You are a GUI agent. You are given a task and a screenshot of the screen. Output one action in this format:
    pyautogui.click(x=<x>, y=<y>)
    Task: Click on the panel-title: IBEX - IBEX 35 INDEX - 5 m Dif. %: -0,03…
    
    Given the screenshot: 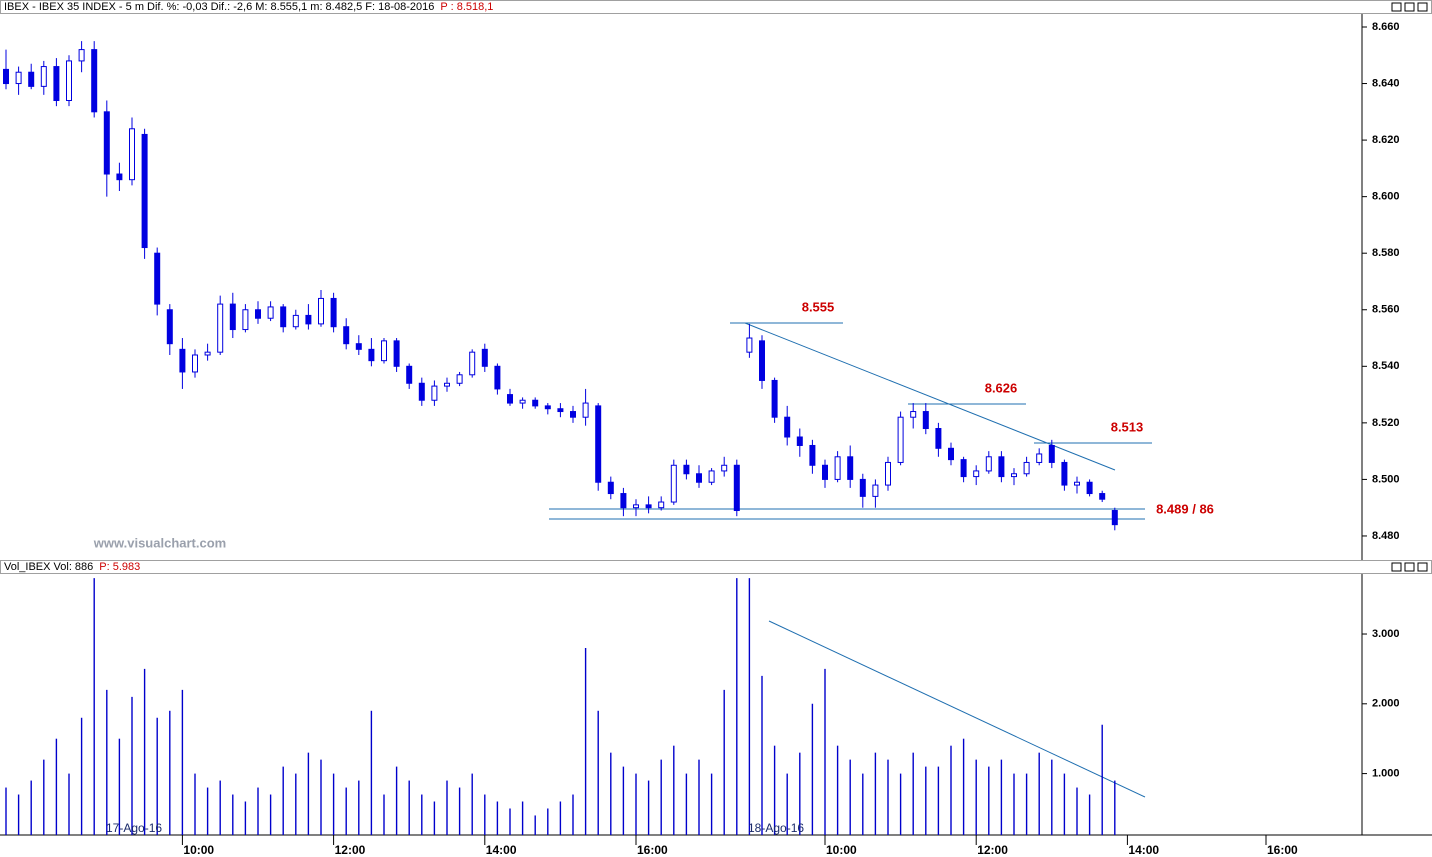 What is the action you would take?
    pyautogui.click(x=219, y=7)
    